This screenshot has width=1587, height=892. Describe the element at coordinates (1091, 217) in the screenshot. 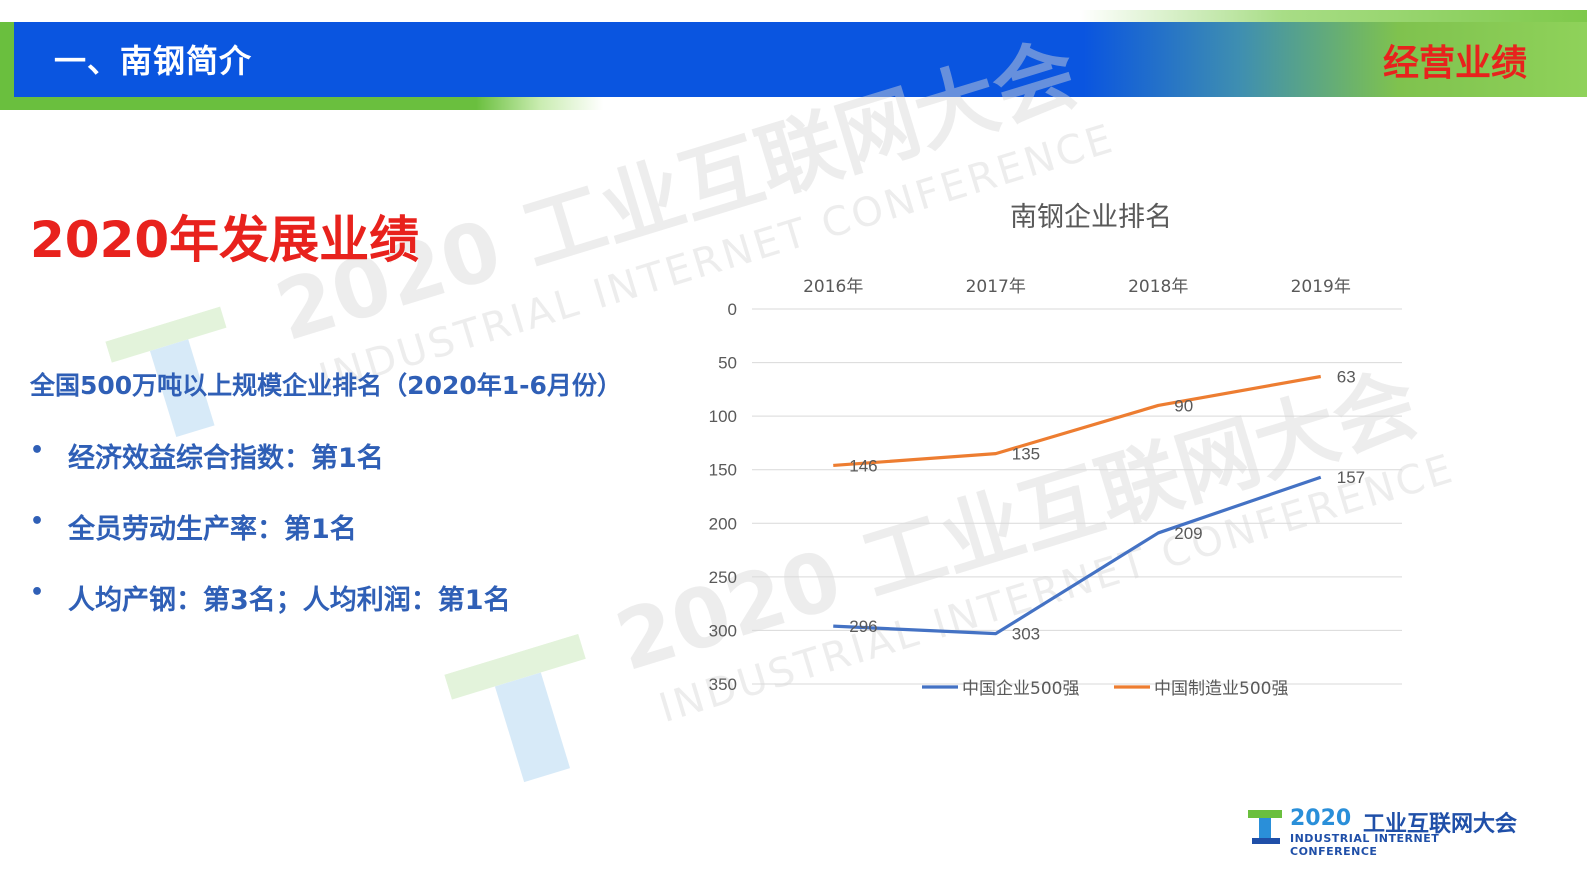

I see `chart-title: 南钢企业排名` at that location.